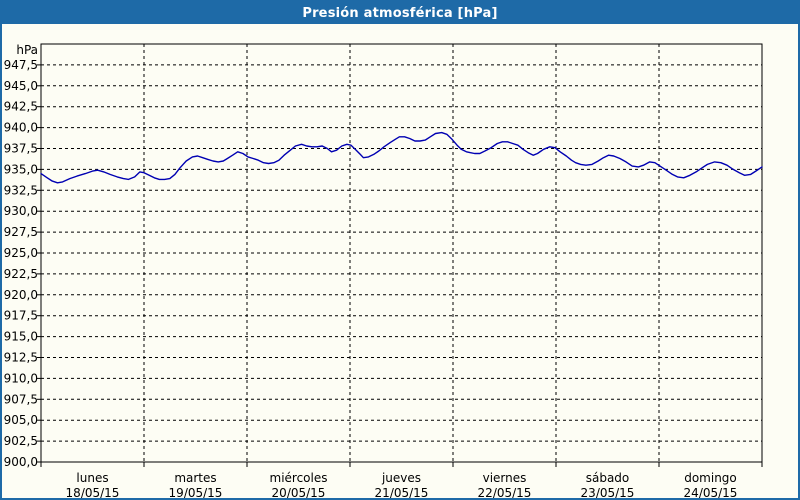 This screenshot has width=800, height=500. I want to click on y-tick-label: 910,0, so click(21, 378).